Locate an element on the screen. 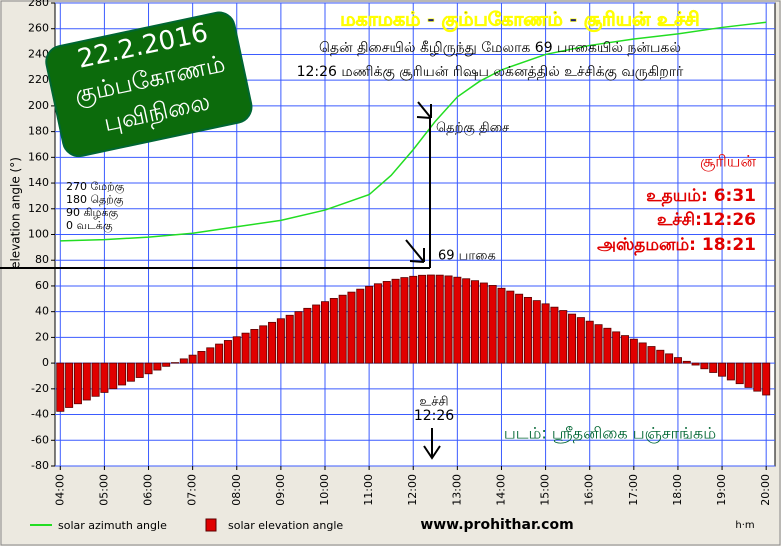  legend: solar azimuth angle solar elevation angle is located at coordinates (186, 525).